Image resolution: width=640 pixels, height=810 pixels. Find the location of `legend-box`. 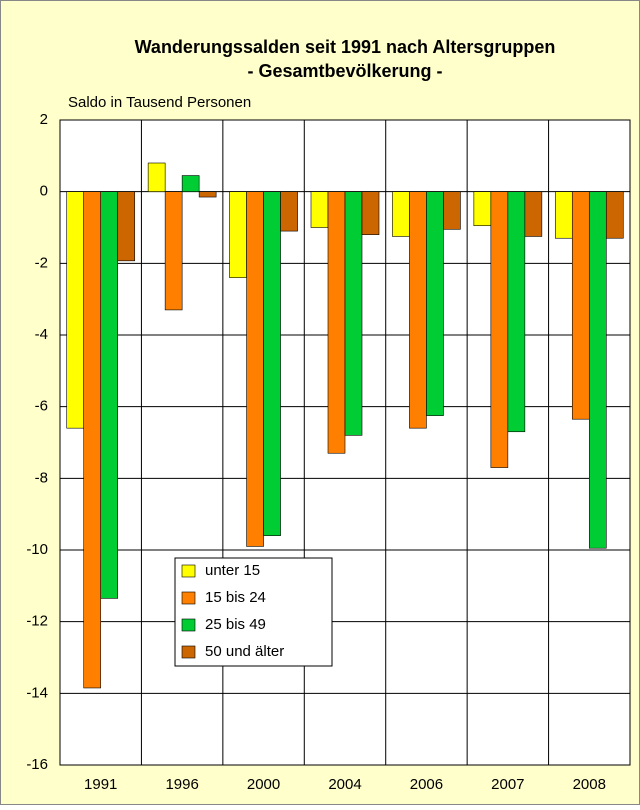

legend-box is located at coordinates (253, 612).